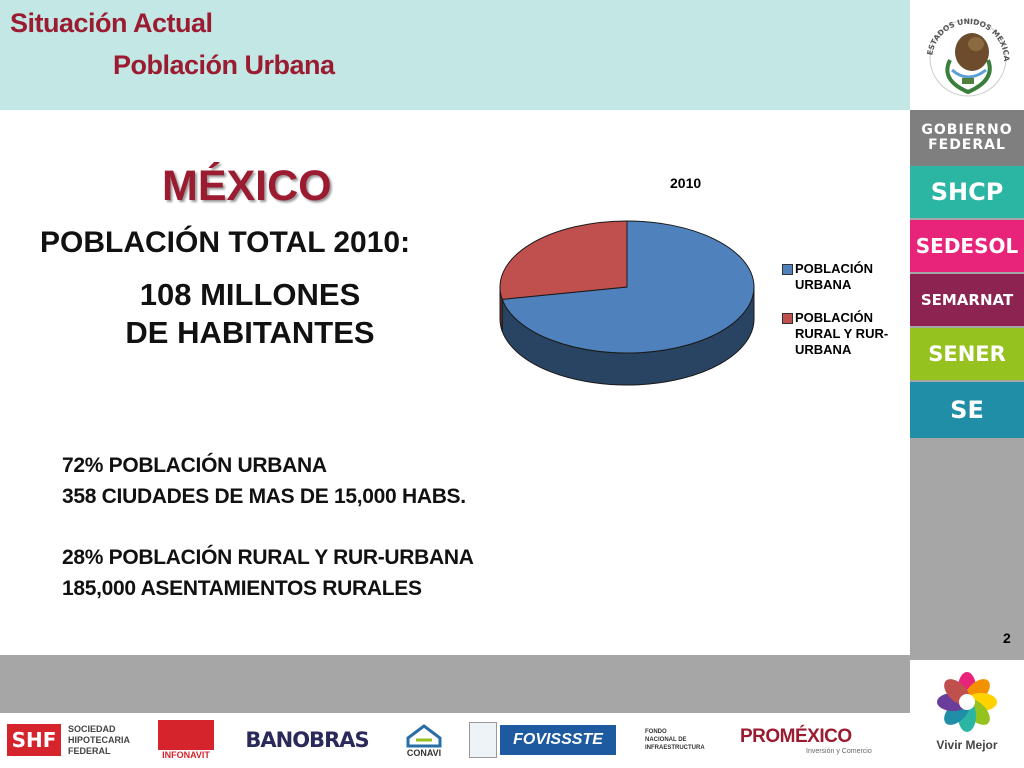  I want to click on logo-promexico: PROMÉXICO Inversión y Comercio, so click(807, 740).